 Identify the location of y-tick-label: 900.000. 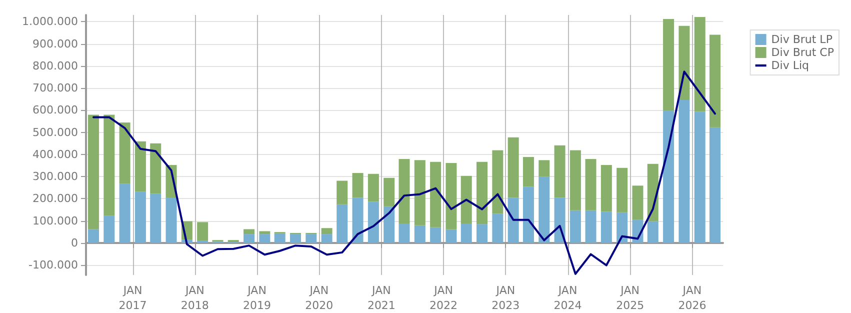
(55, 43).